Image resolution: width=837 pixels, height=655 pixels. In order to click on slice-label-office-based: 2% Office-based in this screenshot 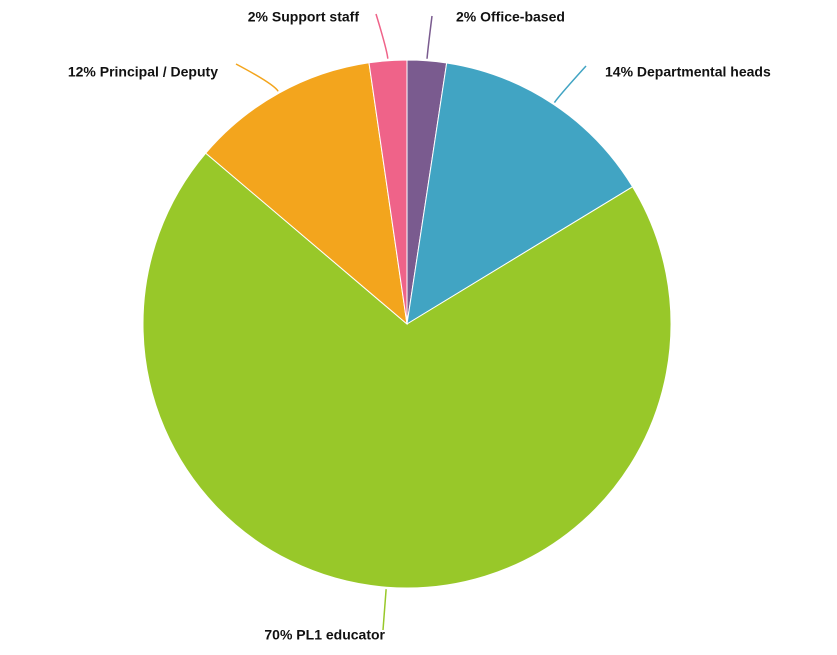, I will do `click(510, 17)`.